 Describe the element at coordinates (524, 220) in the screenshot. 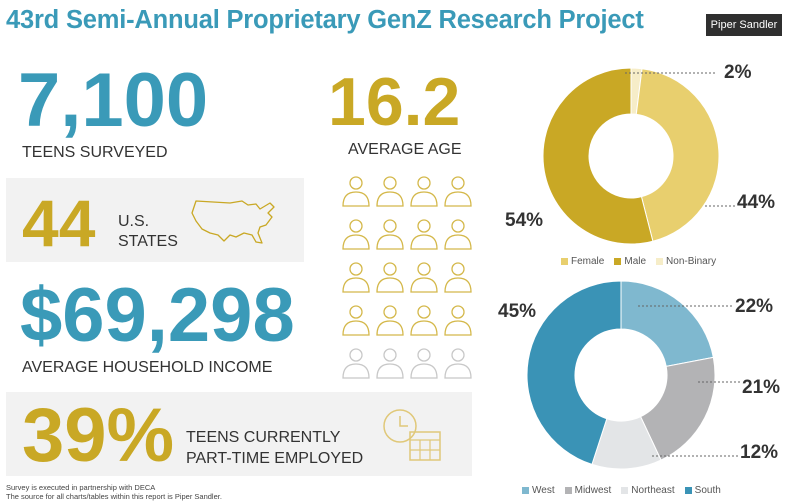

I see `male-pct-label: 54%` at that location.